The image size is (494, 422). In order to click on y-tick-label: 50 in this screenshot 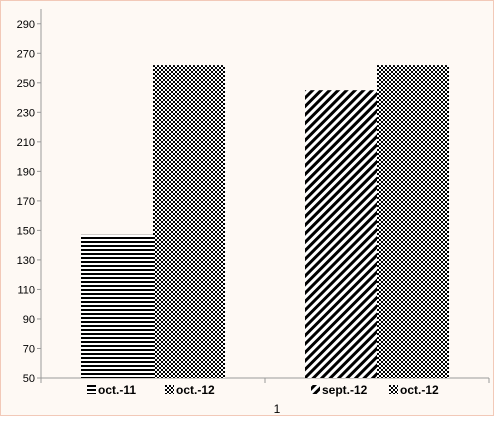, I will do `click(29, 379)`.